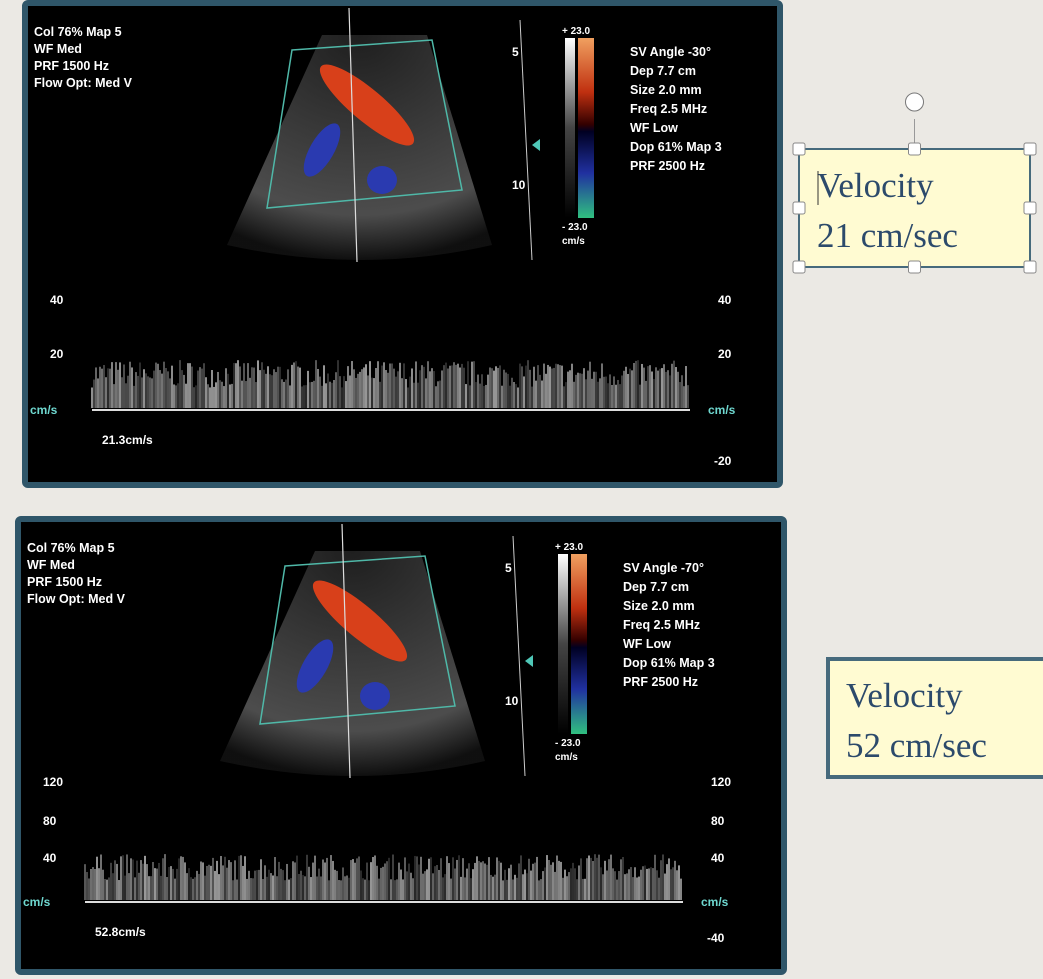  I want to click on measurement: 52.8cm/s, so click(120, 932).